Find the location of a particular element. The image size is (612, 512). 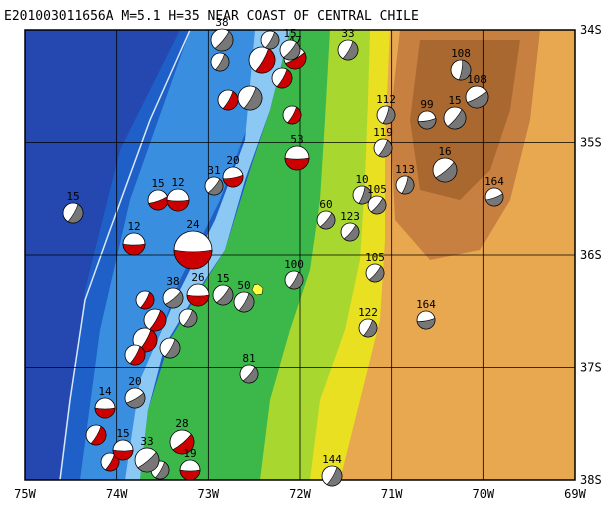

event-label: 113 is located at coordinates (405, 169).